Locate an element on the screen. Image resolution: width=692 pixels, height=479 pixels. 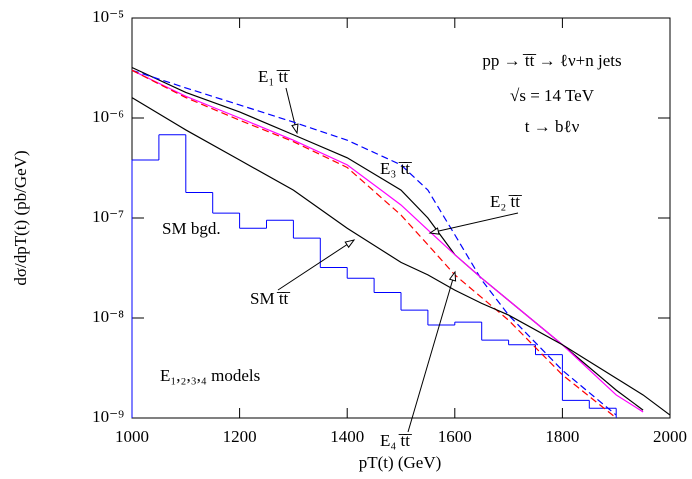
series-label: E₃ t̅t̅ is located at coordinates (396, 168).